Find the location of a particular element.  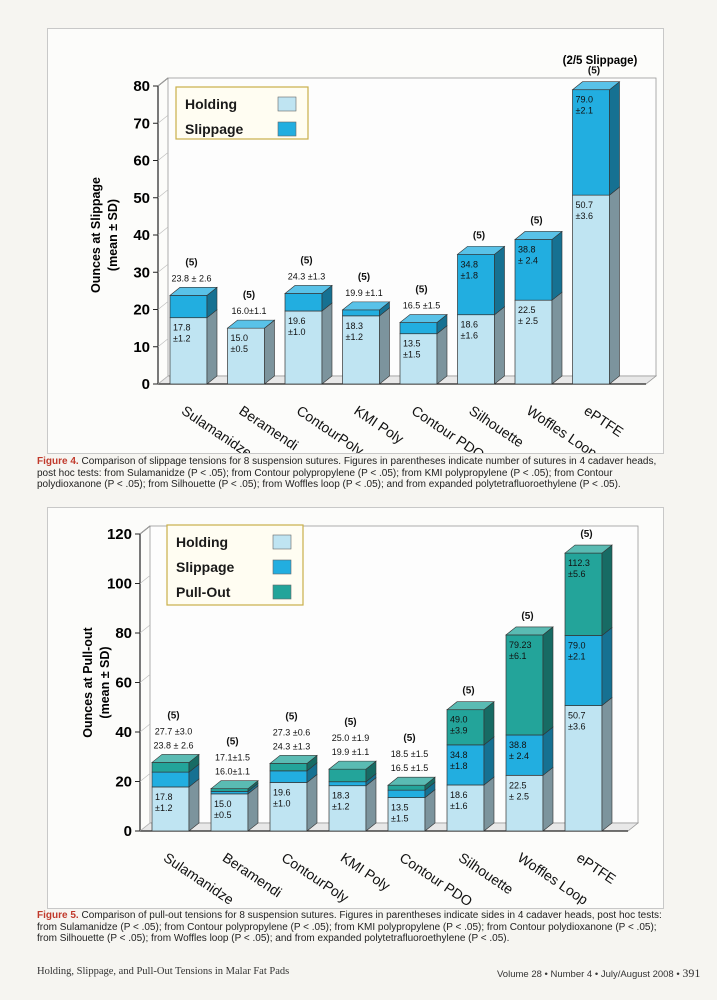

bar-top-value-label: 18.5 ±1.5 is located at coordinates (409, 754).